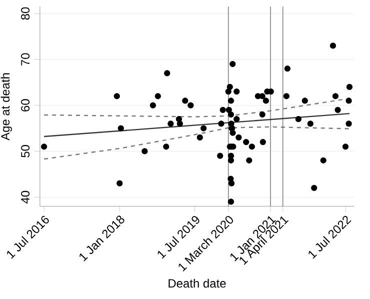 The height and width of the screenshot is (299, 370). What do you see at coordinates (25, 151) in the screenshot?
I see `y-tick-label: 50` at bounding box center [25, 151].